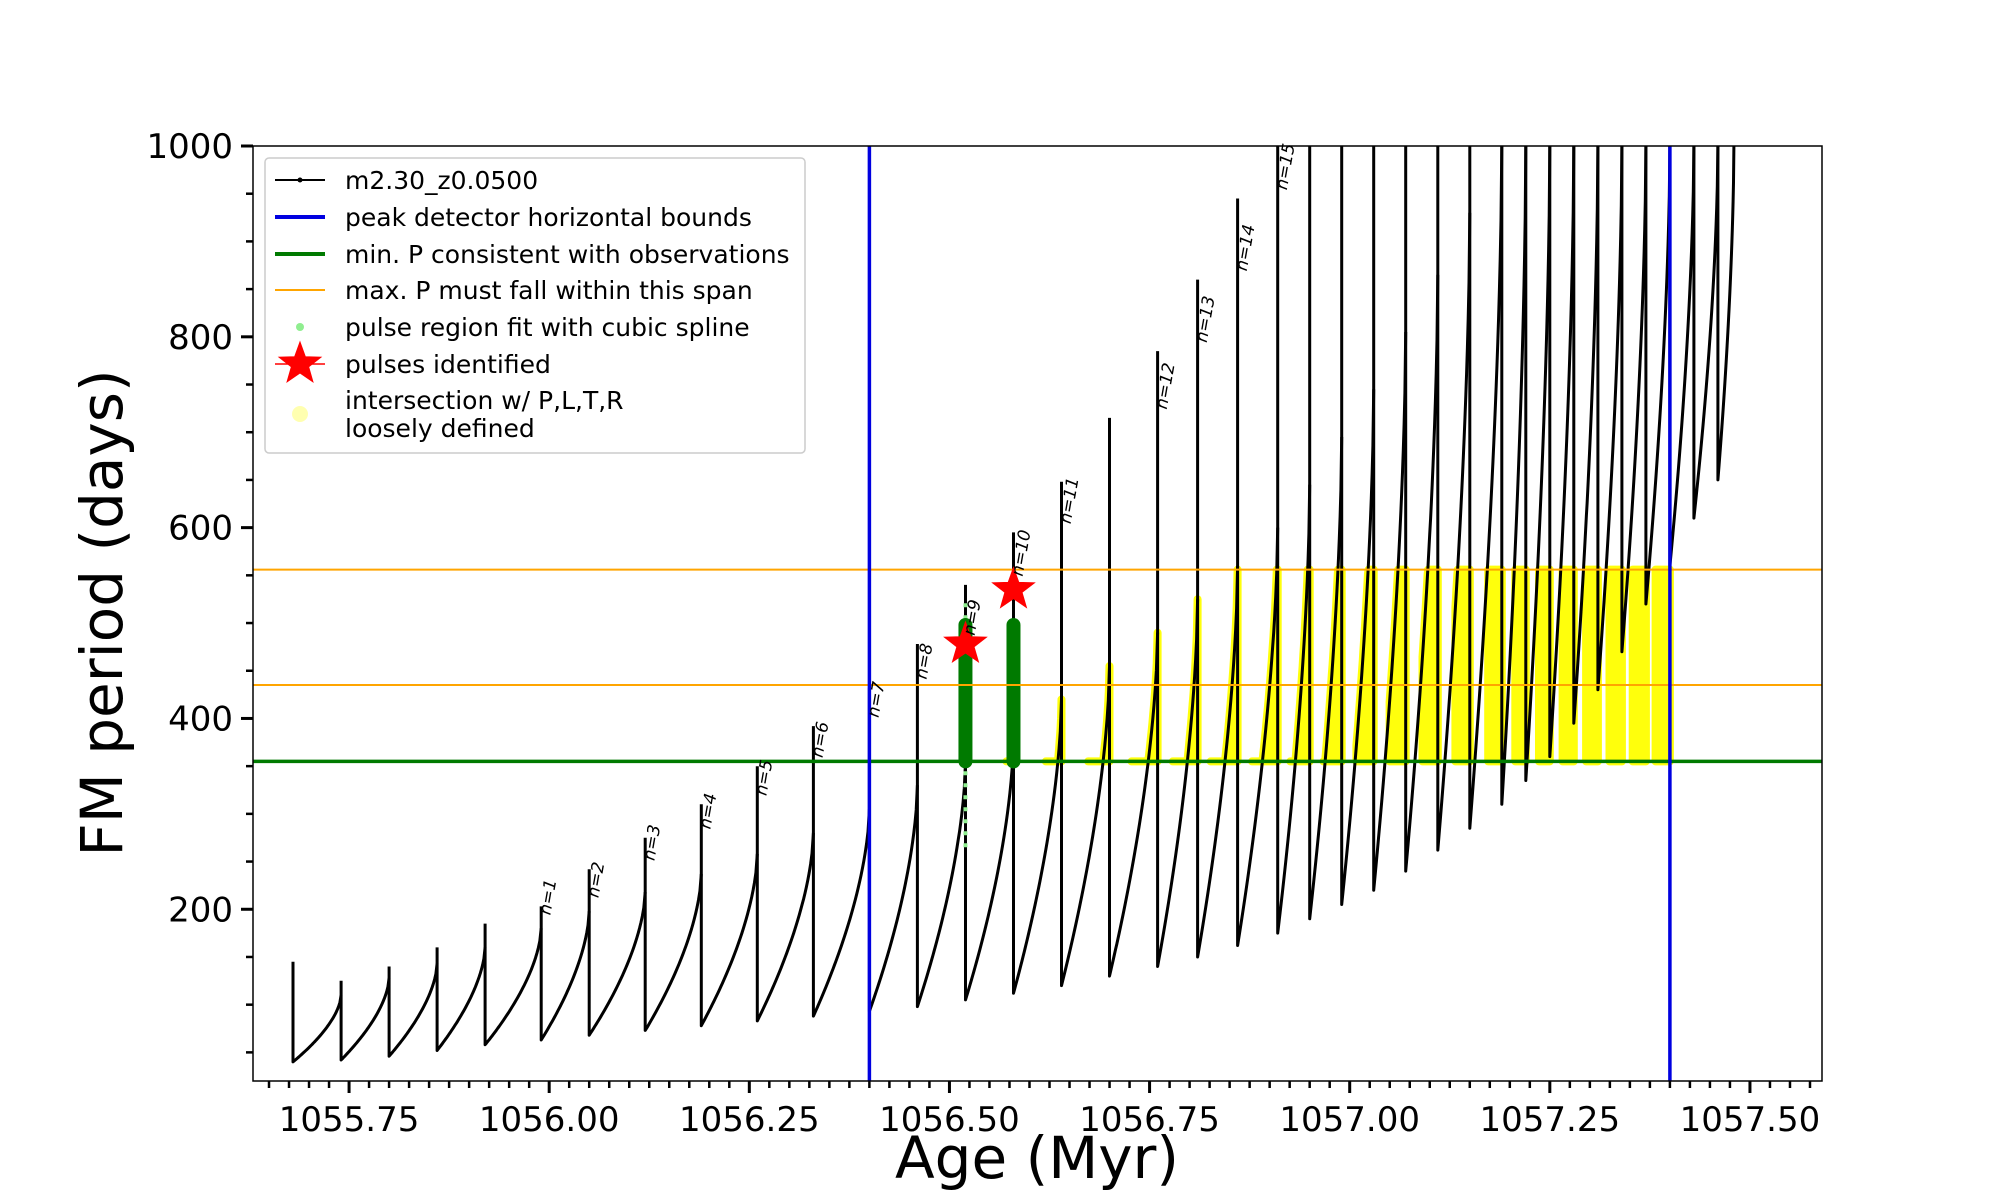  Describe the element at coordinates (448, 364) in the screenshot. I see `legend-label: pulses identified` at that location.